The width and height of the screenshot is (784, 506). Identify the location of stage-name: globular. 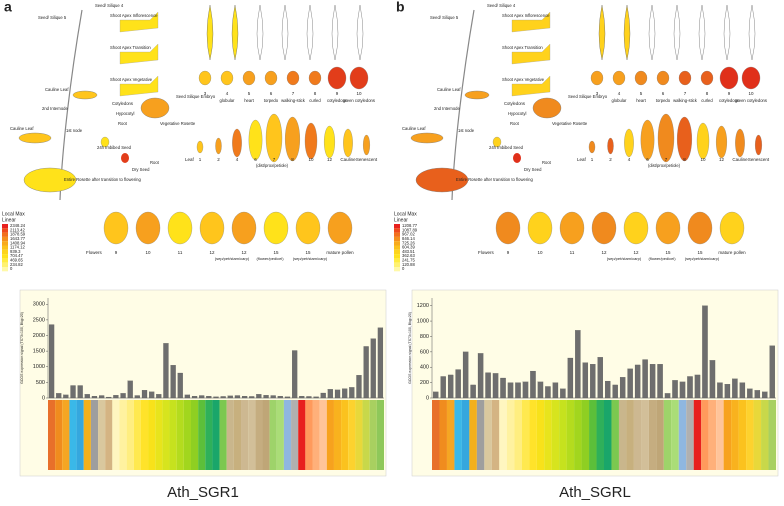
(228, 100).